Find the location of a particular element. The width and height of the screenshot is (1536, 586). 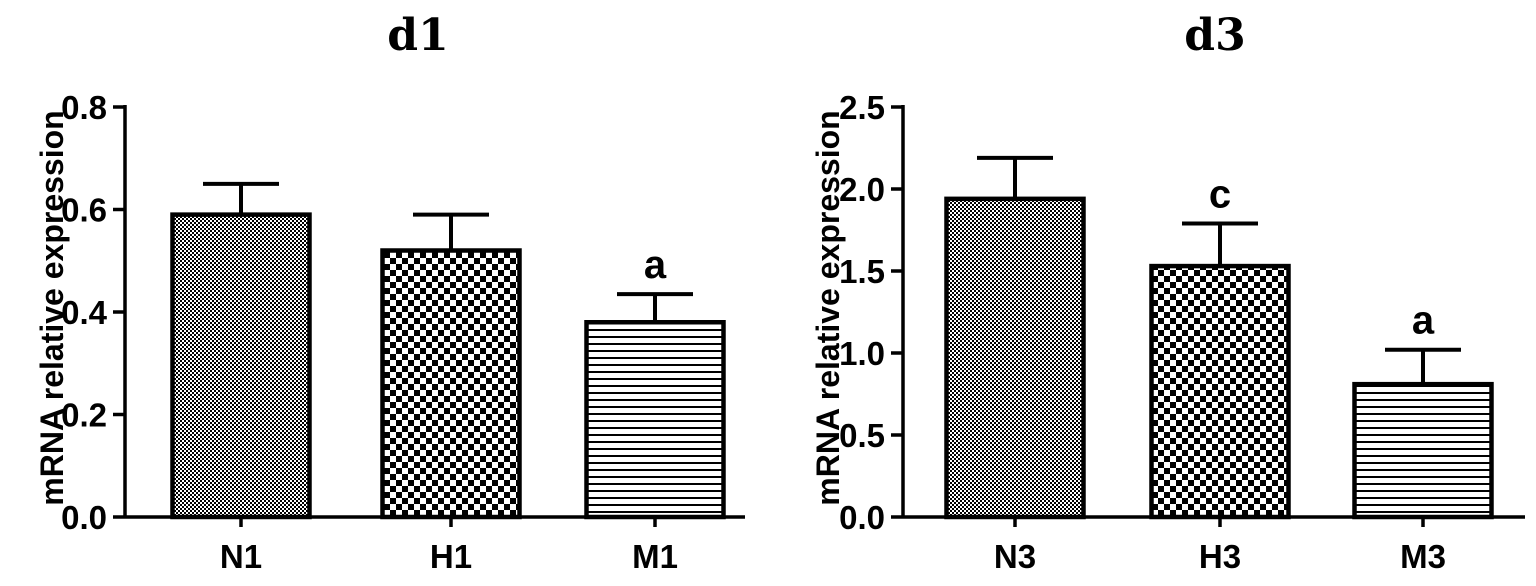

y-tick-label: 0.6 is located at coordinates (84, 210).